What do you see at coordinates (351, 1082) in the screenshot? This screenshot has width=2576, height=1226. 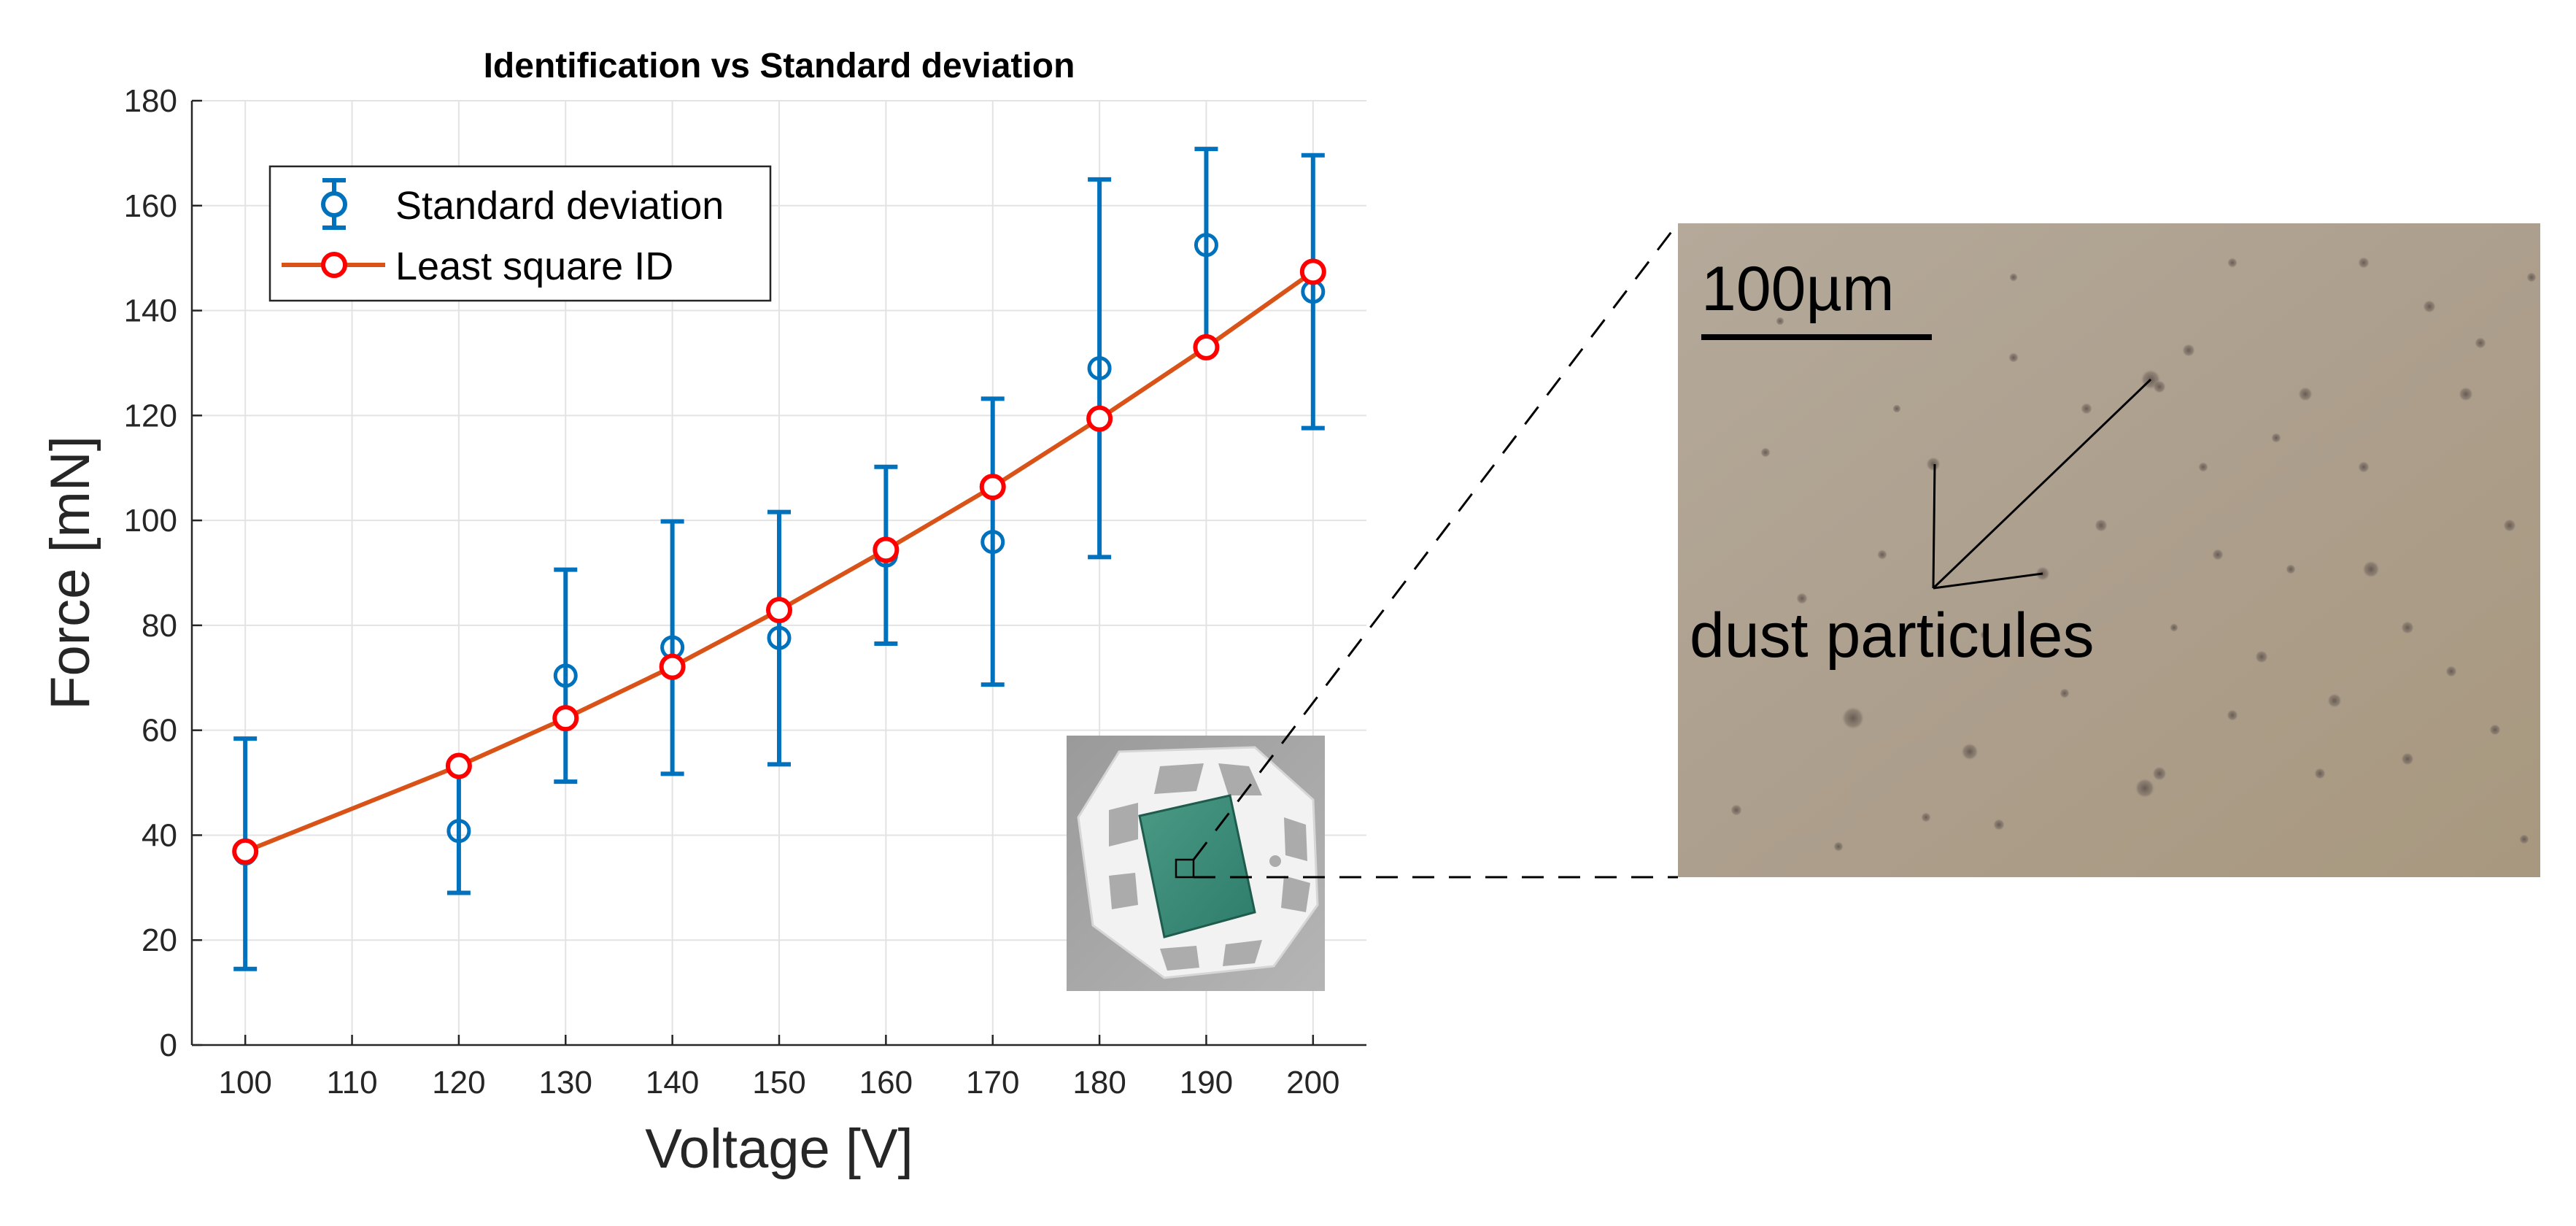 I see `x-tick-label-110: 110` at bounding box center [351, 1082].